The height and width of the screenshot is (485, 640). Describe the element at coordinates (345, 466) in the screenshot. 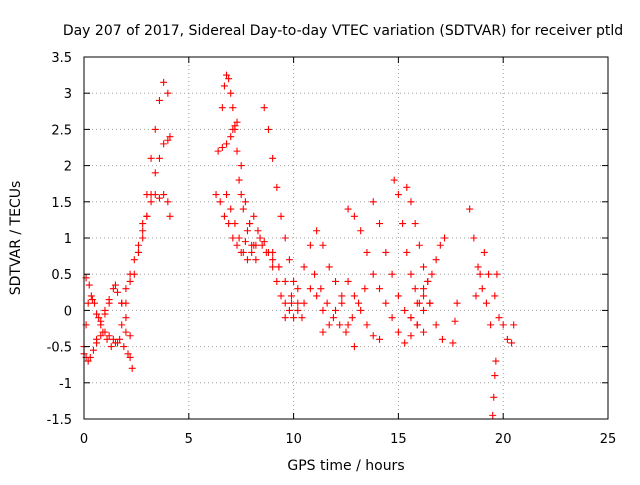

I see `x-axis-label: GPS time / hours` at that location.